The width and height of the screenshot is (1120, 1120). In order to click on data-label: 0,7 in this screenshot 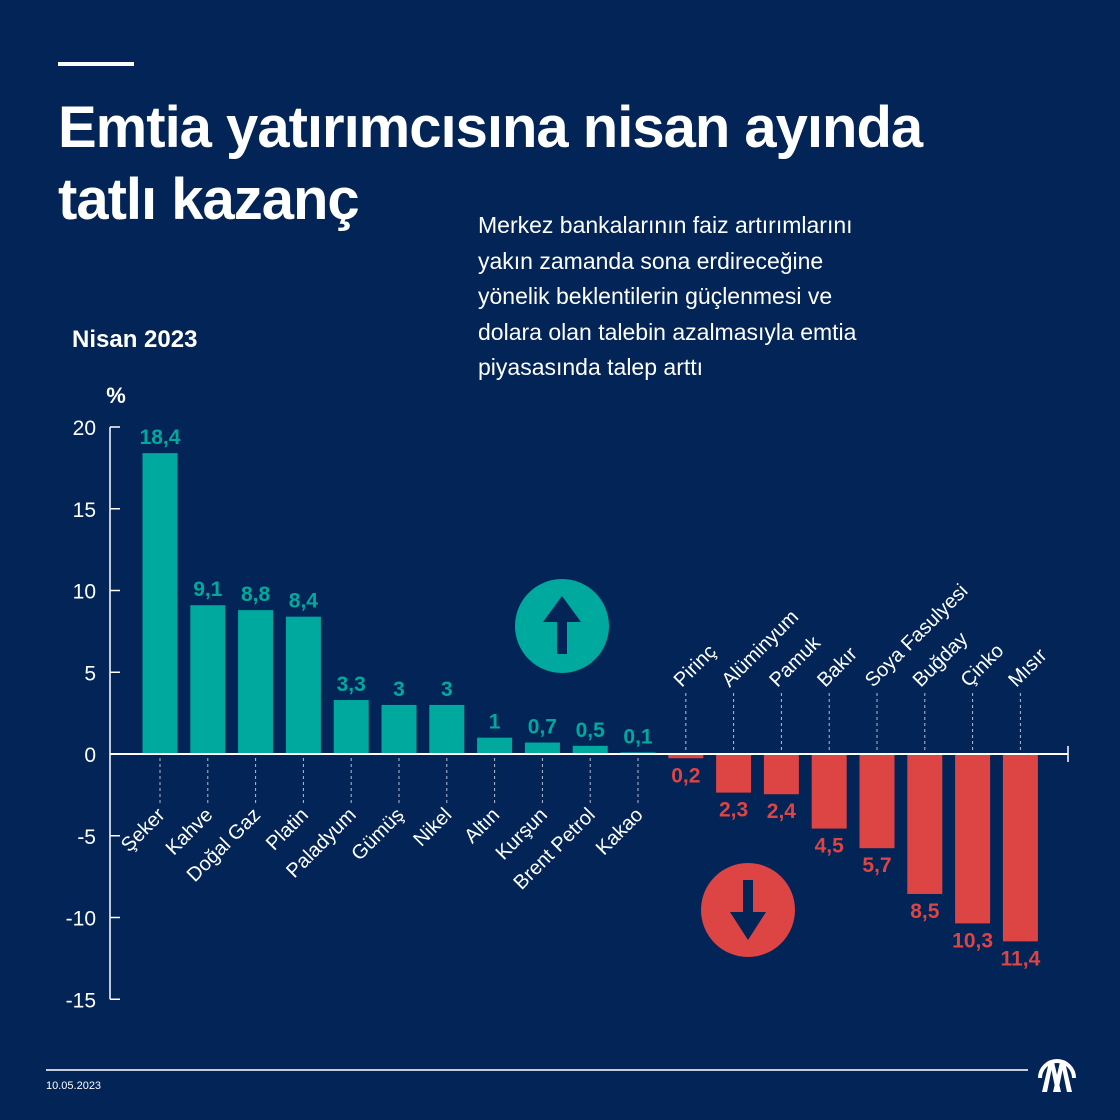, I will do `click(542, 727)`.